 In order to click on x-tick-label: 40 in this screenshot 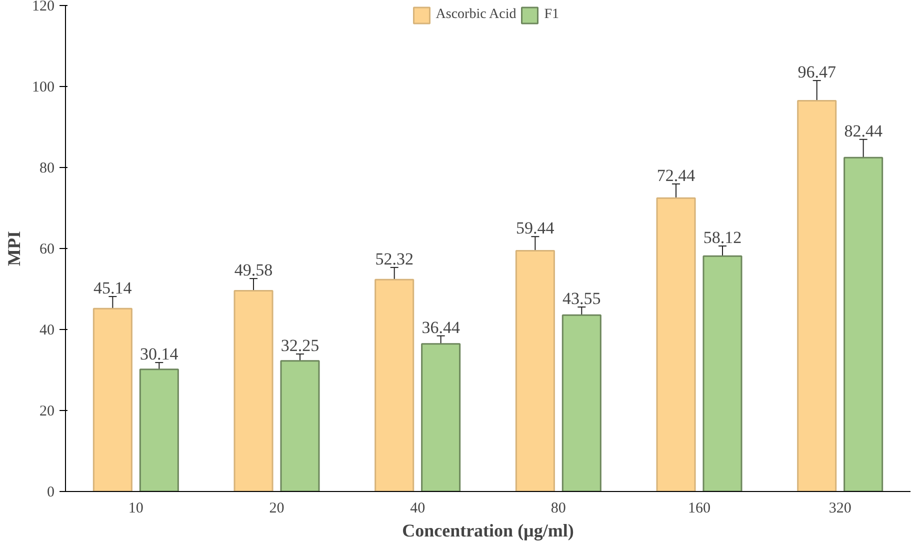, I will do `click(418, 508)`.